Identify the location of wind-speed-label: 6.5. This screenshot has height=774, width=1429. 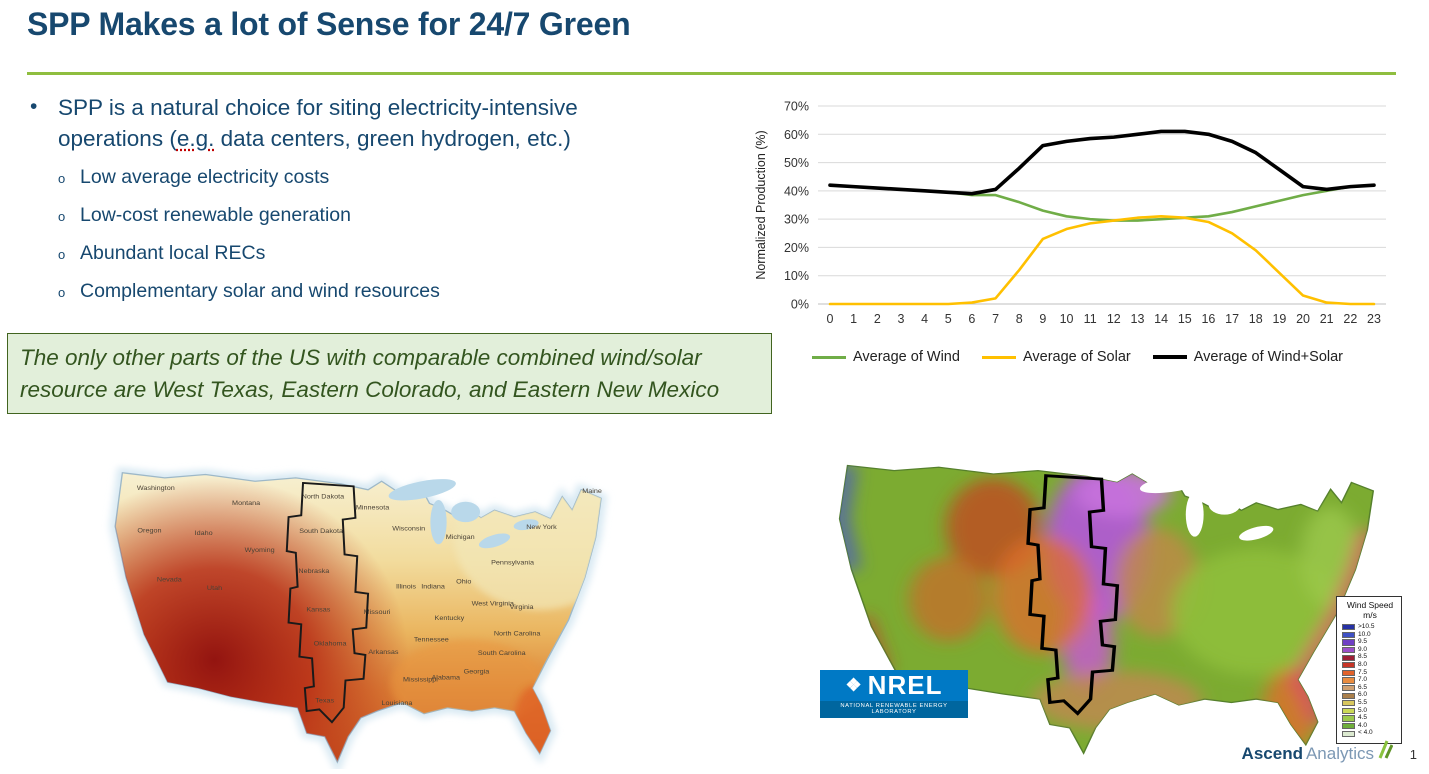
(1362, 688).